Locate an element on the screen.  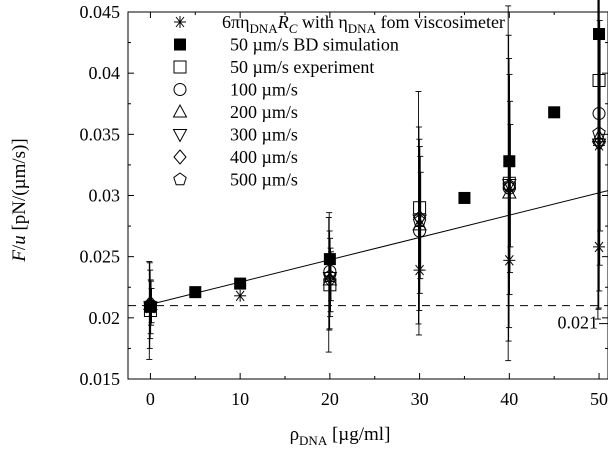
y-tick-label: 0.04 is located at coordinates (105, 73).